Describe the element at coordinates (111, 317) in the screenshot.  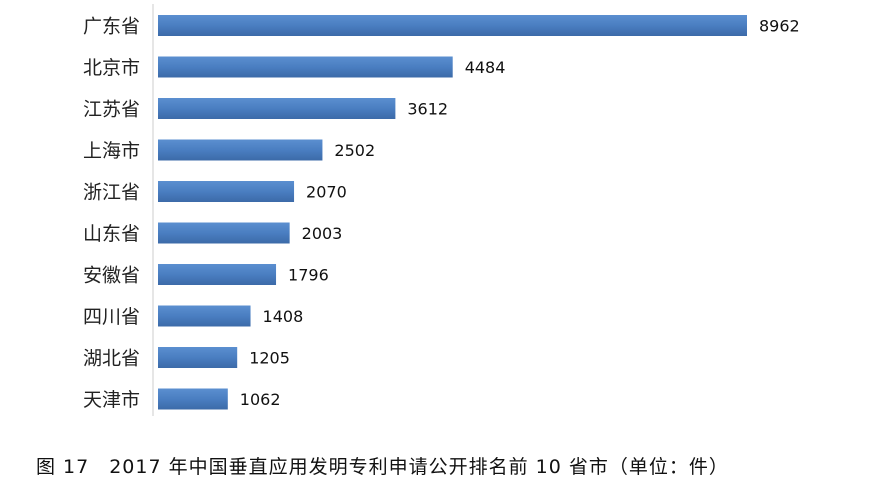
I see `category-label: 四川省` at that location.